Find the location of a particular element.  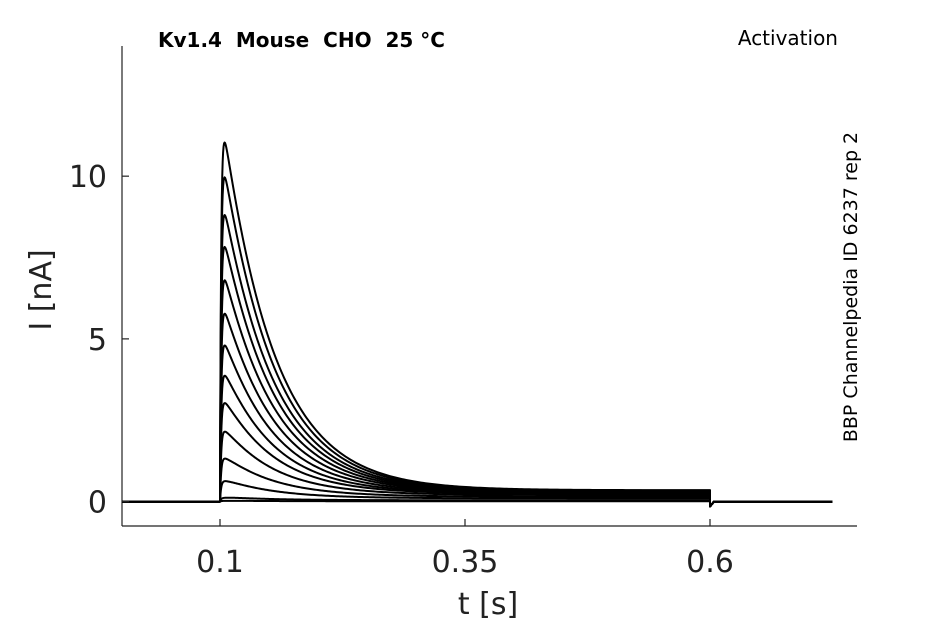

x-axis-title: t [s] is located at coordinates (488, 604).